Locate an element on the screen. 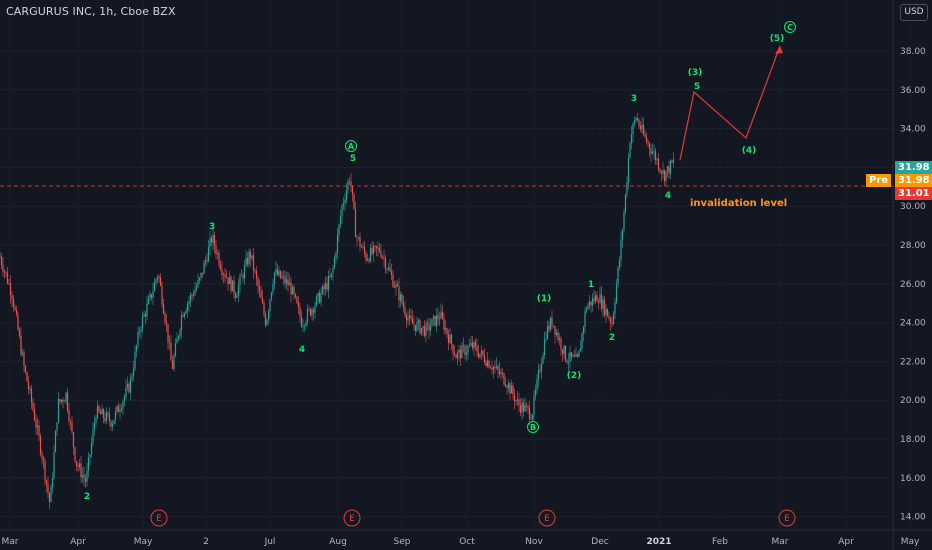 The height and width of the screenshot is (550, 932). wave-label-4-paren: (4) is located at coordinates (749, 151).